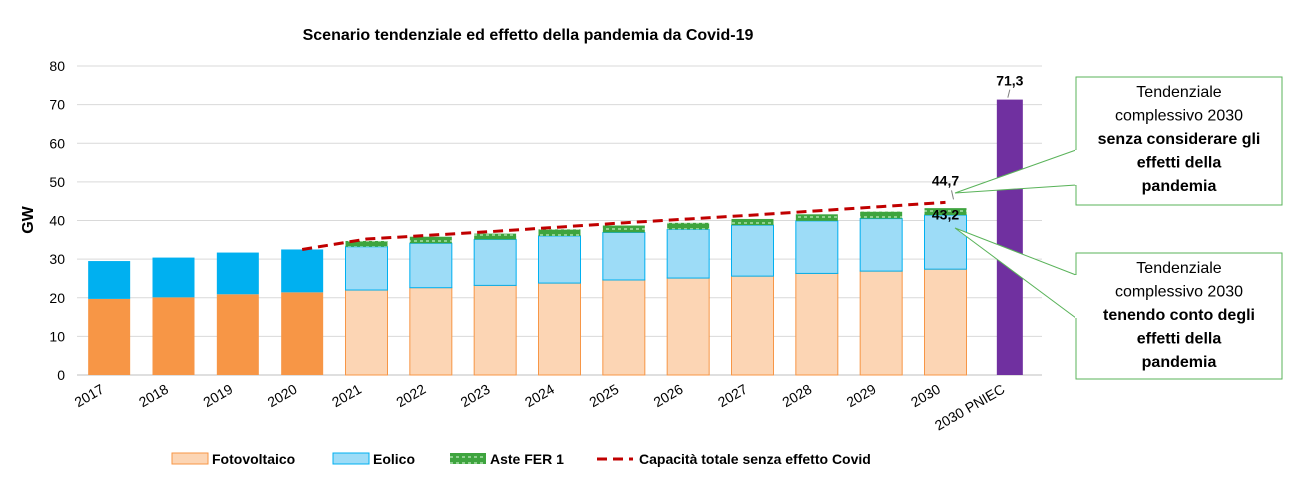 This screenshot has height=480, width=1294. Describe the element at coordinates (668, 396) in the screenshot. I see `x-tick-label: 2026` at that location.